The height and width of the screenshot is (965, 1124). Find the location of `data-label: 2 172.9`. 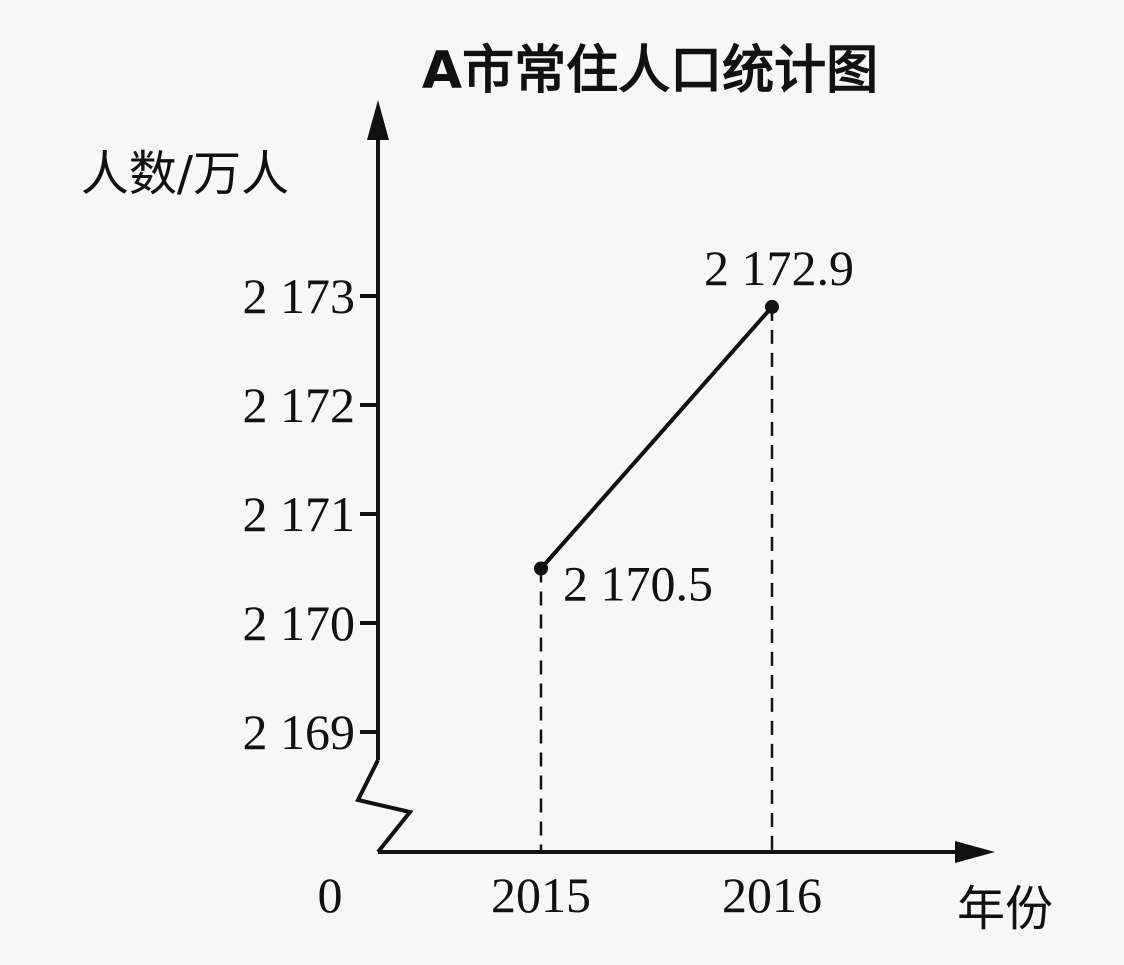

data-label: 2 172.9 is located at coordinates (779, 268).